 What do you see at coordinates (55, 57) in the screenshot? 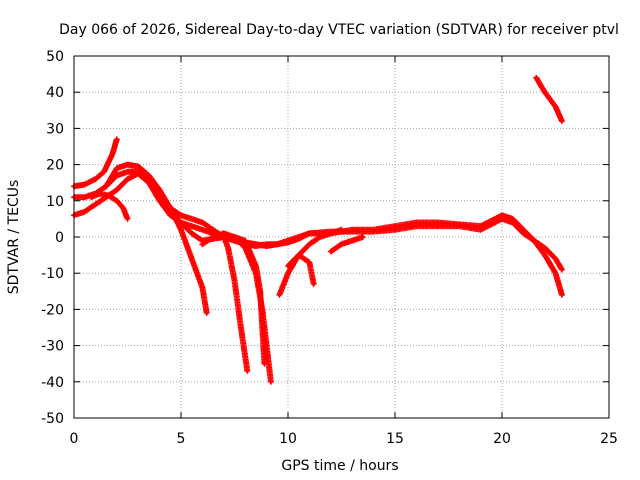
I see `y-tick-label: 50` at bounding box center [55, 57].